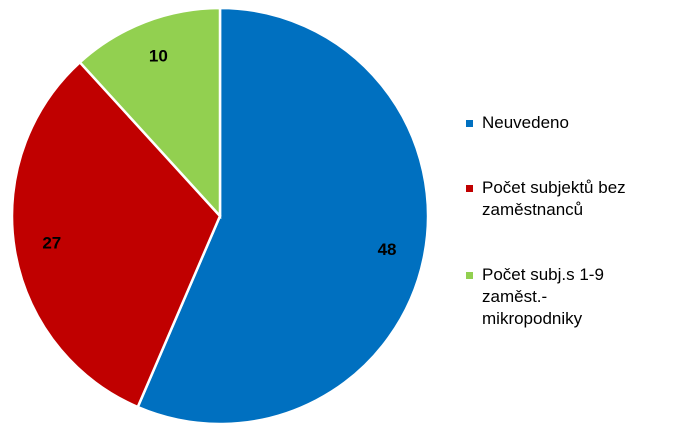 The width and height of the screenshot is (686, 426). What do you see at coordinates (150, 113) in the screenshot?
I see `pie-slice` at bounding box center [150, 113].